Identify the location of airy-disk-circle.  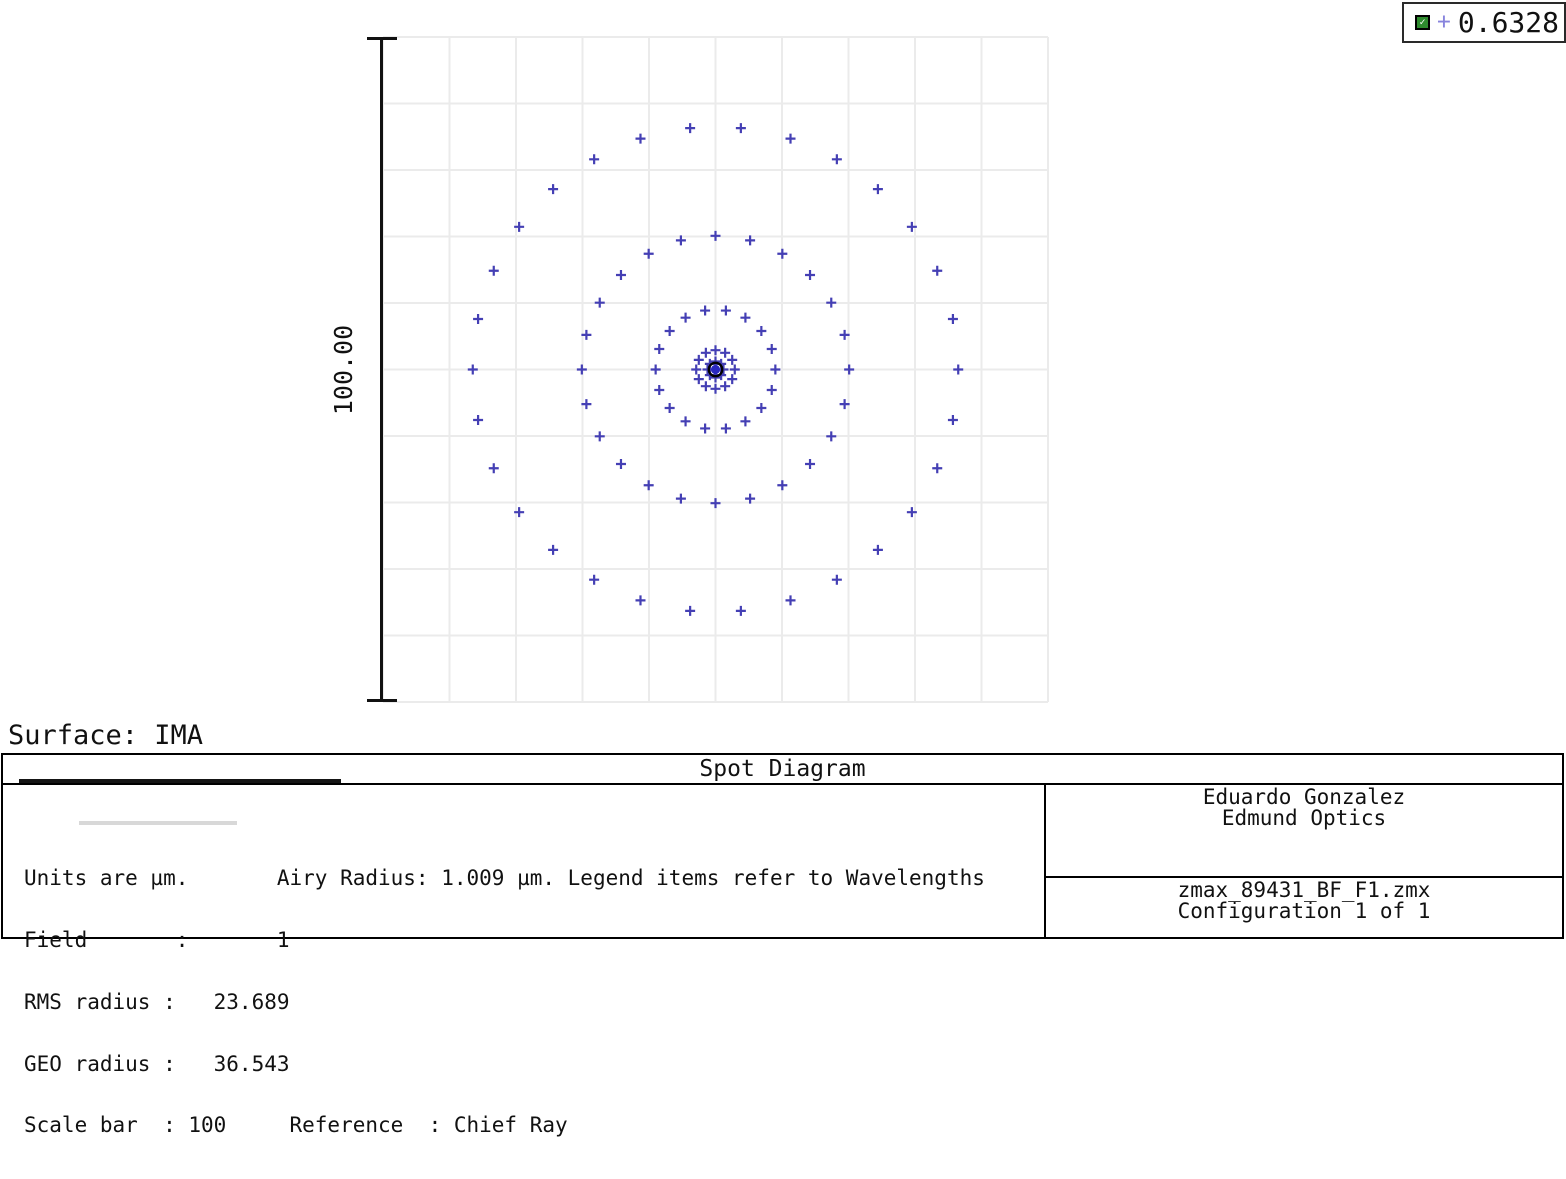
(715, 369).